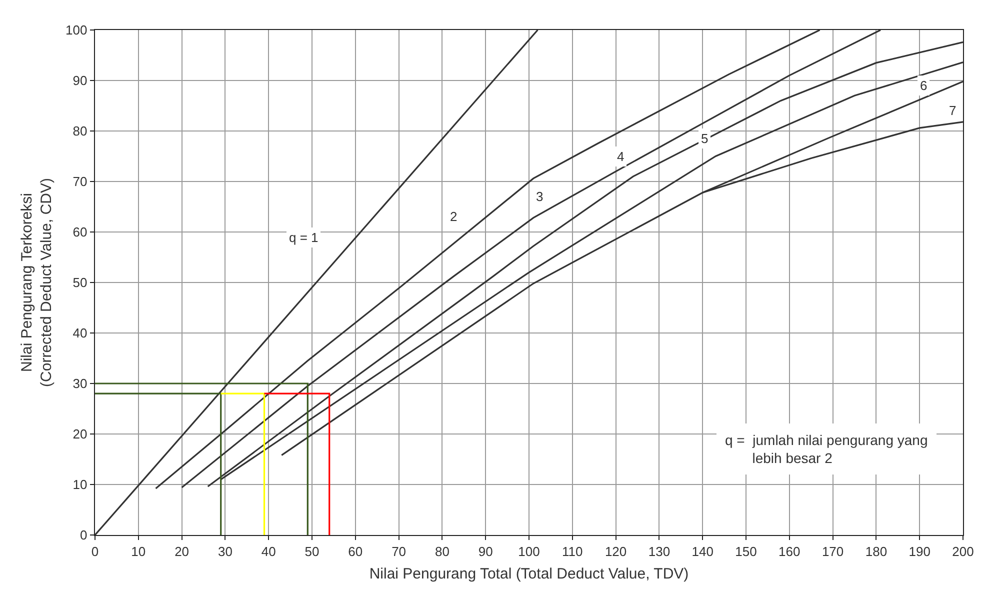  What do you see at coordinates (80, 282) in the screenshot?
I see `y-tick-label: 50` at bounding box center [80, 282].